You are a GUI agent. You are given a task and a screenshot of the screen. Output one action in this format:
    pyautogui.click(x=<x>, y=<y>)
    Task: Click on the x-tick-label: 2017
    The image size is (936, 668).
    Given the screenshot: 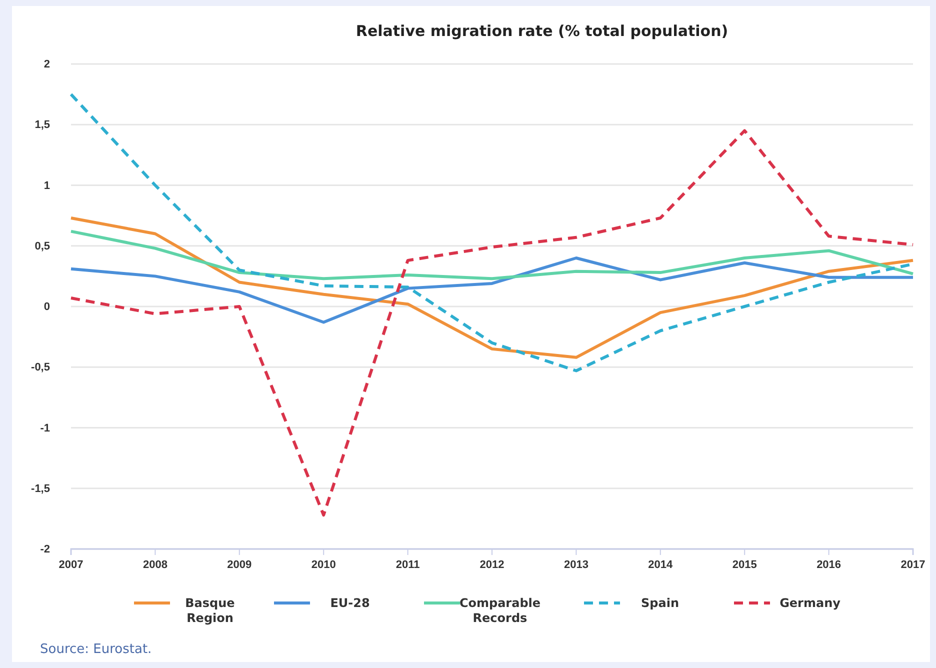 What is the action you would take?
    pyautogui.click(x=913, y=564)
    